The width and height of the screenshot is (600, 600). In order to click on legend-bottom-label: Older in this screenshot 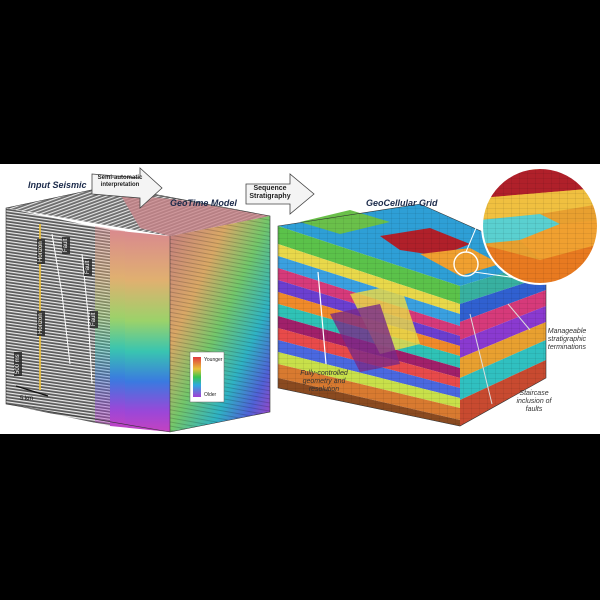, I will do `click(210, 395)`.